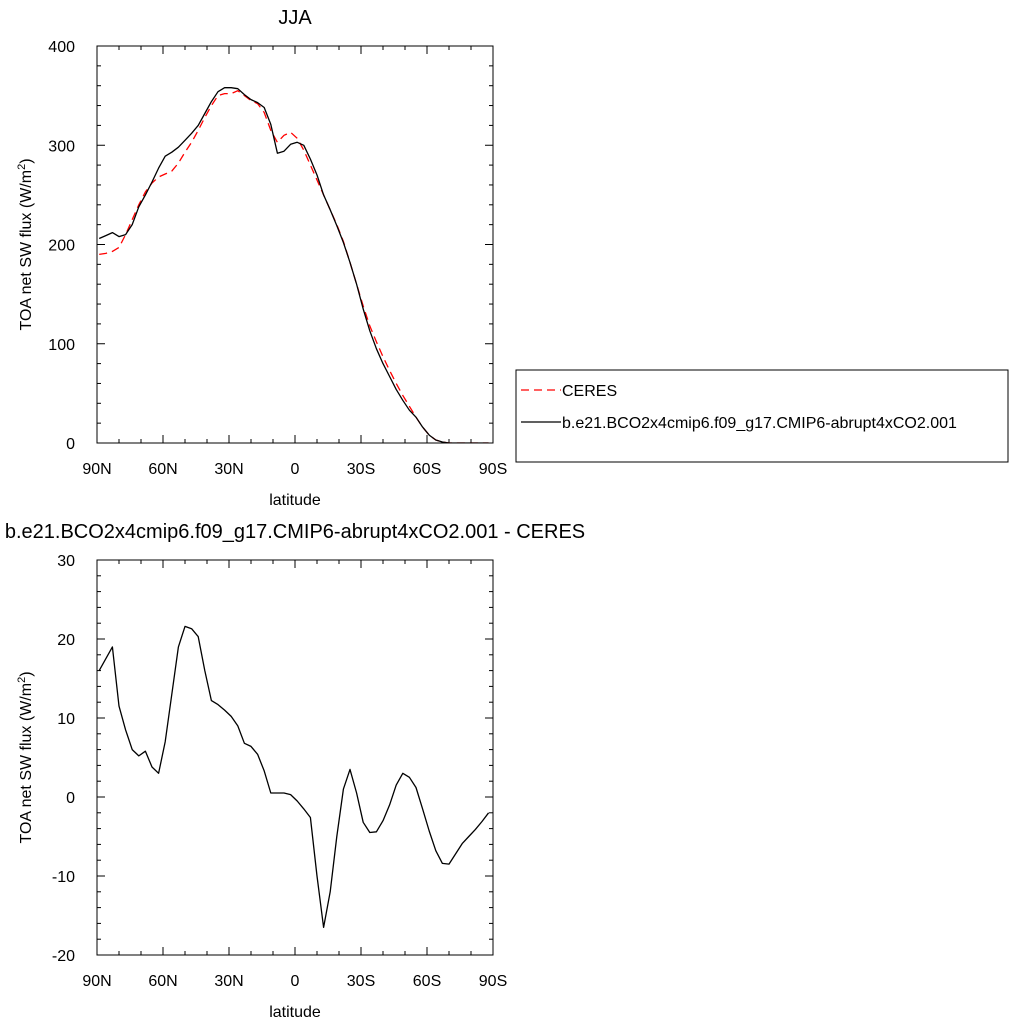  Describe the element at coordinates (66, 640) in the screenshot. I see `y-tick-label: 20` at that location.